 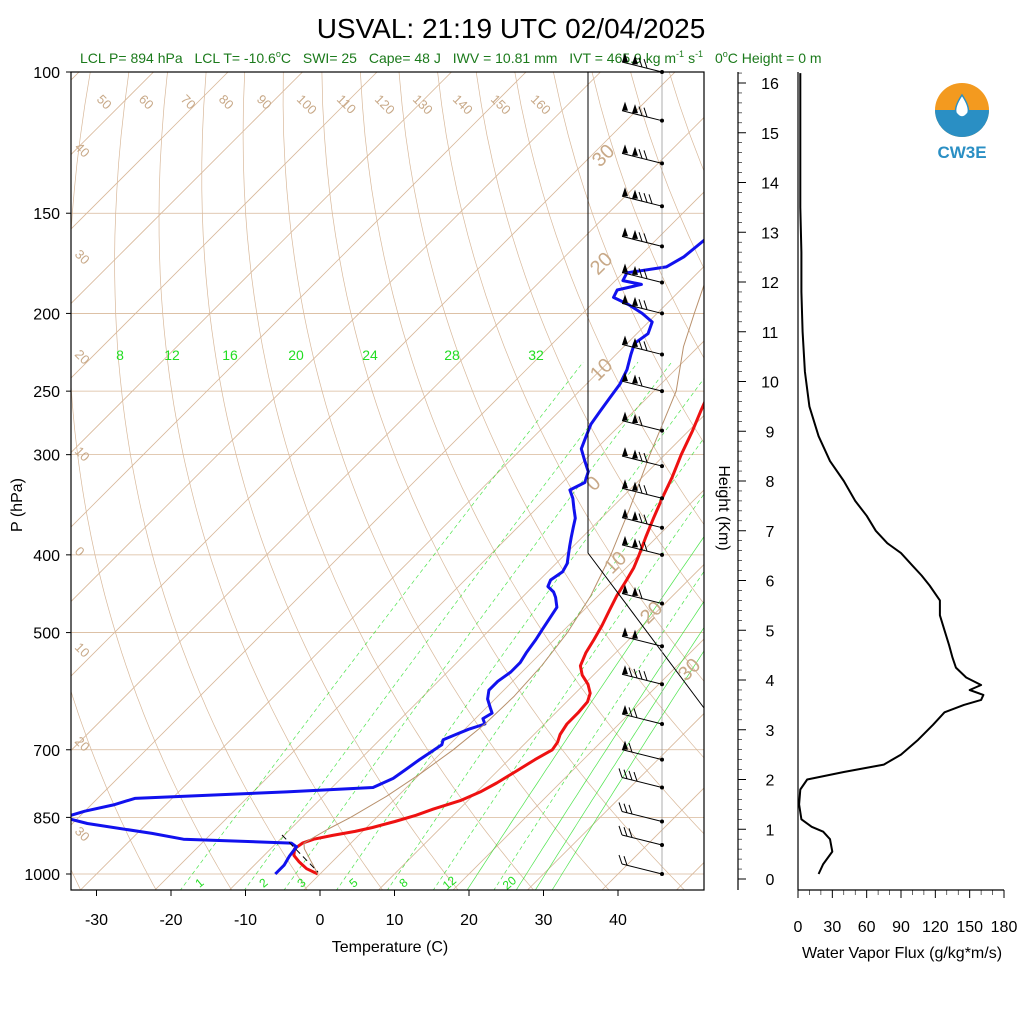 I want to click on flux-x-tick-label: 30, so click(x=832, y=927).